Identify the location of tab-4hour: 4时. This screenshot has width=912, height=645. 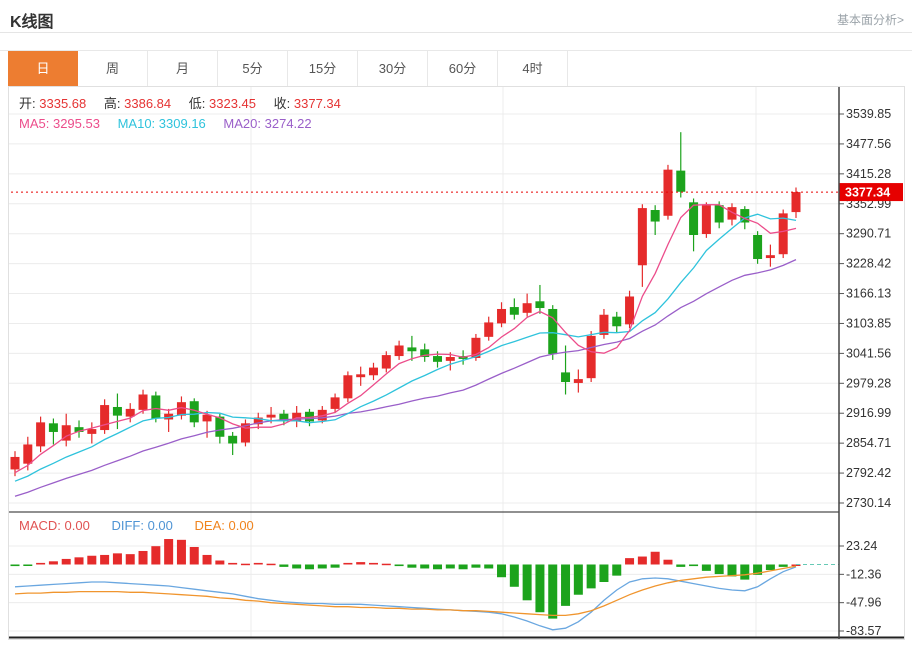
(533, 69).